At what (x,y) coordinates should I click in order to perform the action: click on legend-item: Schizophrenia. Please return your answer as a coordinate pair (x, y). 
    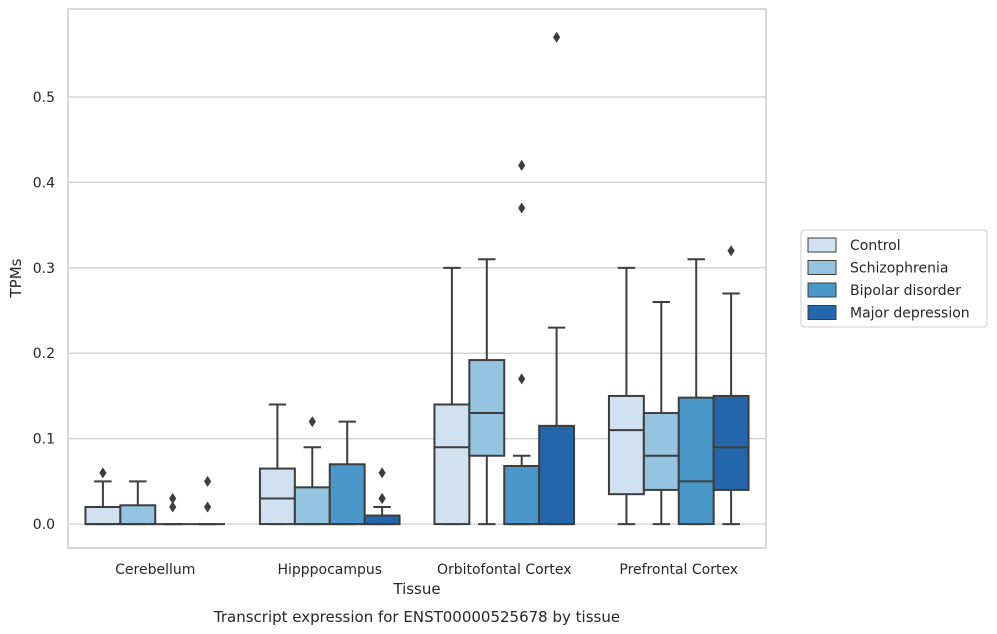
    Looking at the image, I should click on (877, 268).